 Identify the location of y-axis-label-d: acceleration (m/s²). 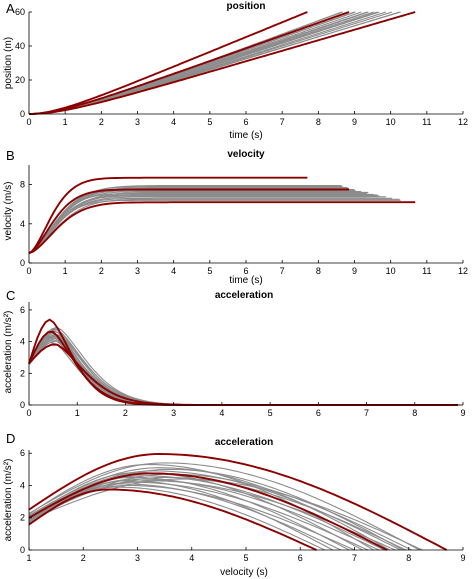
(8, 500).